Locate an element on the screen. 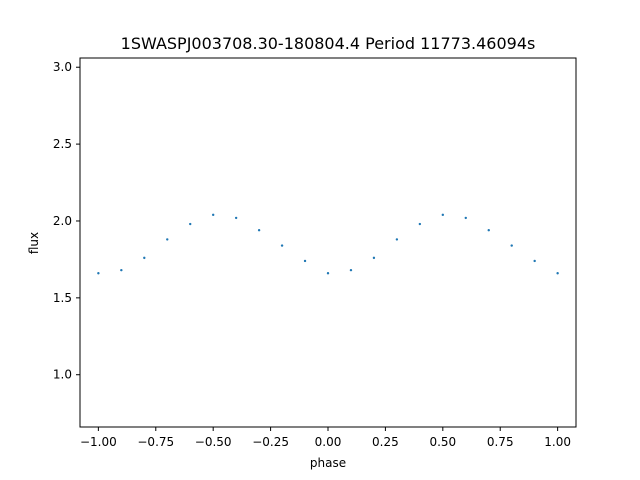 The image size is (640, 480). x-tick-label: 0.50 is located at coordinates (442, 442).